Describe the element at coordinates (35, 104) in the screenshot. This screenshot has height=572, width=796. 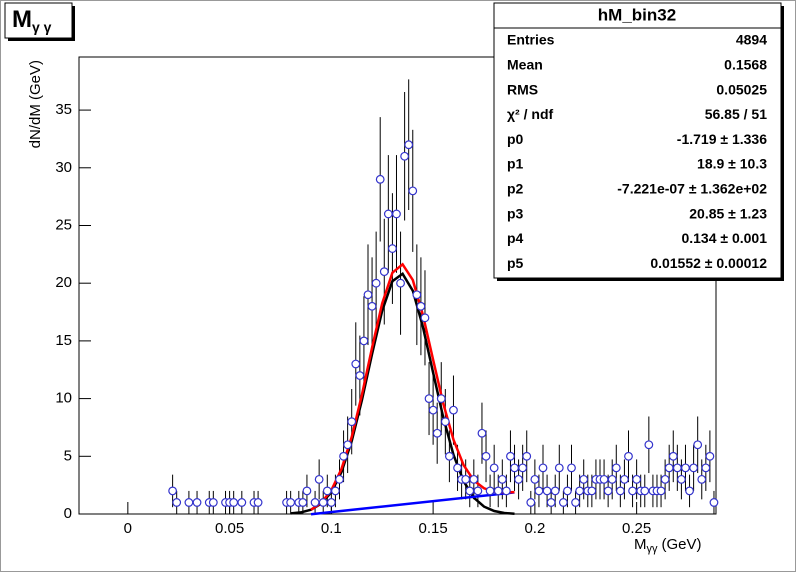
I see `y-axis-label: dN/dM (GeV)` at that location.